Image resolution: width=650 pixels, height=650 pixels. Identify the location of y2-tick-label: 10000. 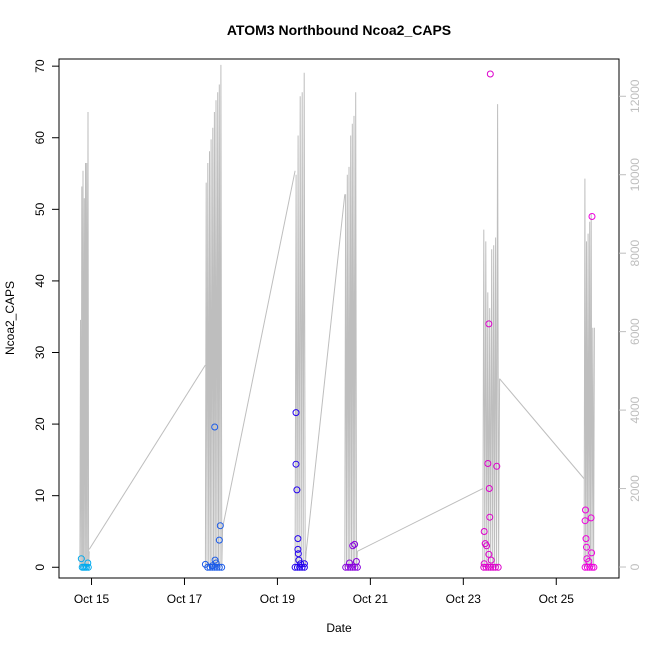
(635, 175).